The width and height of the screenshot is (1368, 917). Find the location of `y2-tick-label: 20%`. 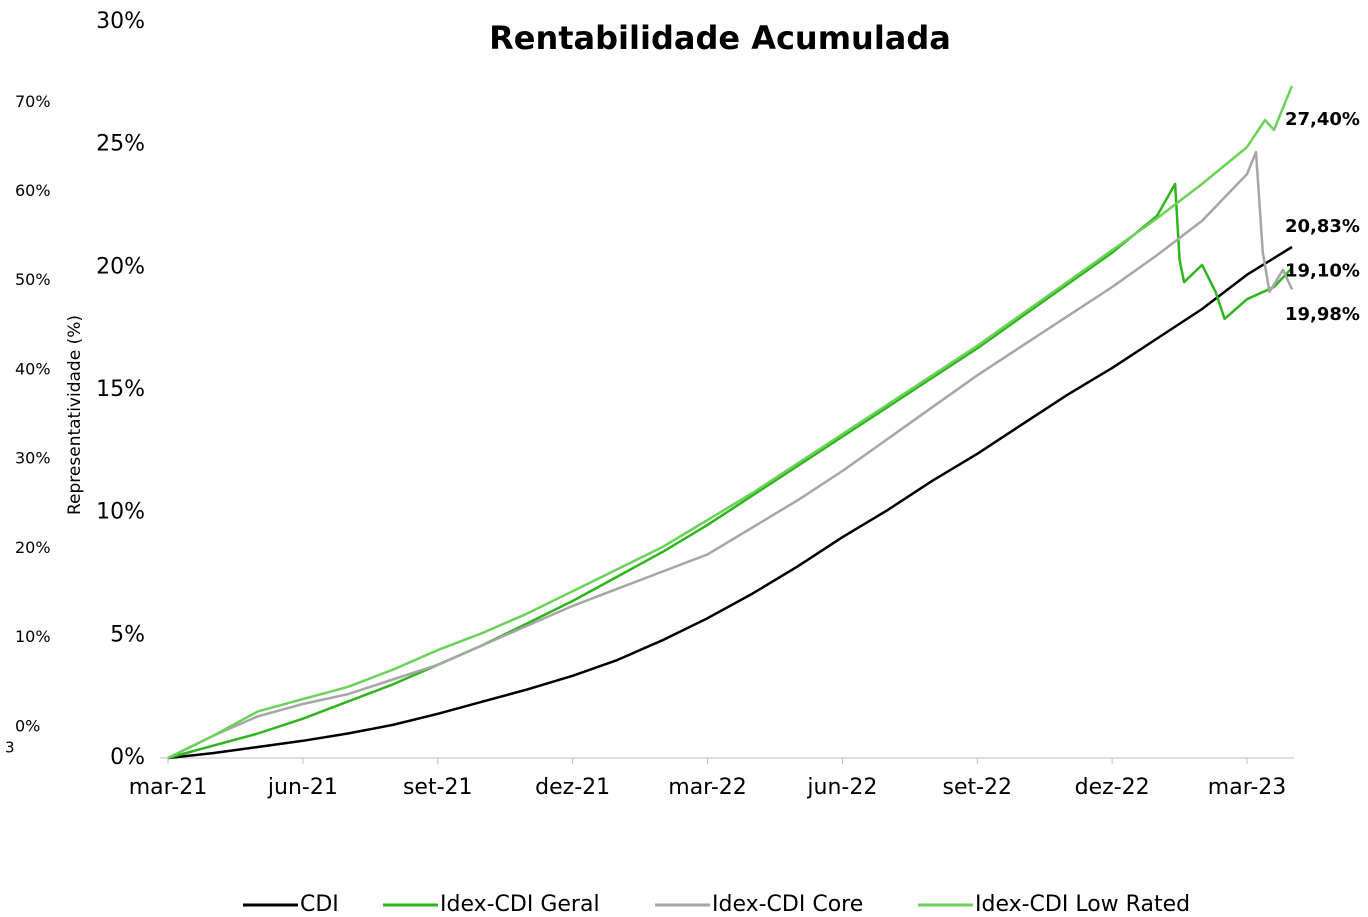

y2-tick-label: 20% is located at coordinates (33, 547).